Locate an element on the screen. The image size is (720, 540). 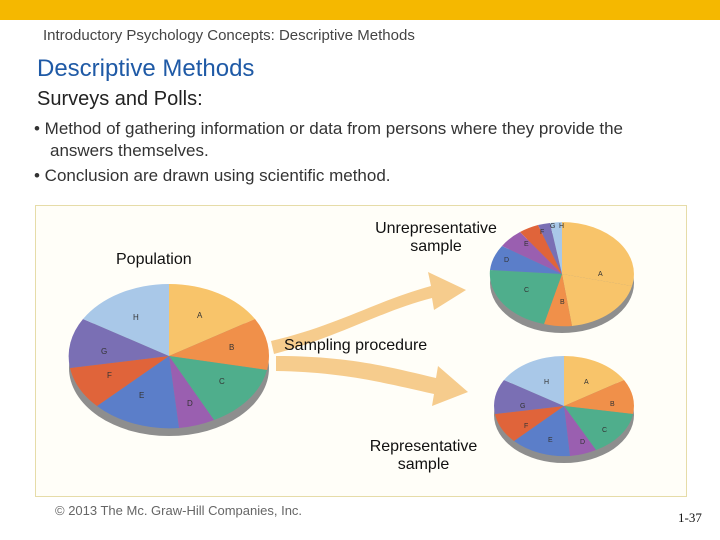
arrow-up is located at coordinates (368, 313).